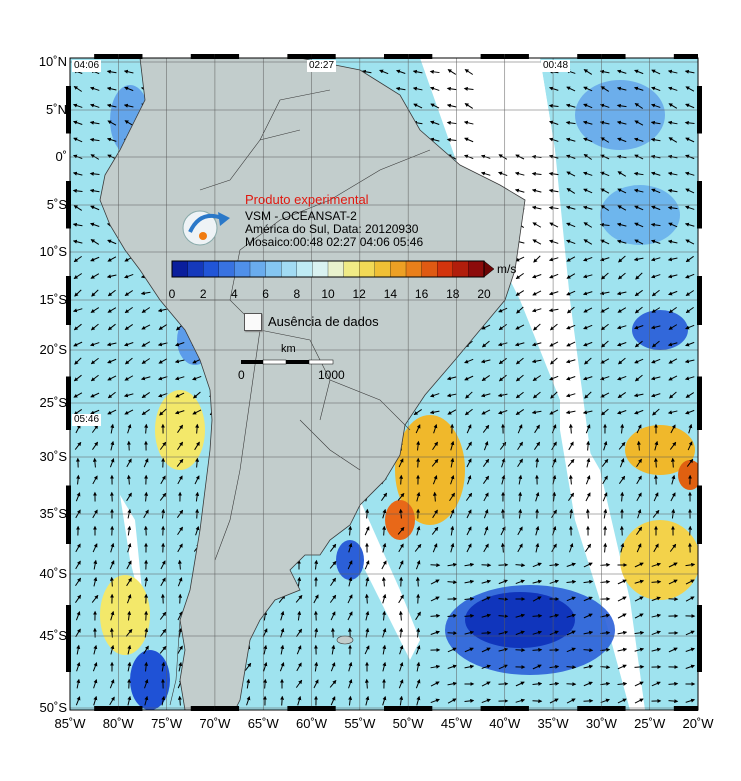 This screenshot has width=741, height=781. I want to click on colorbar-tick-label: 16, so click(421, 294).